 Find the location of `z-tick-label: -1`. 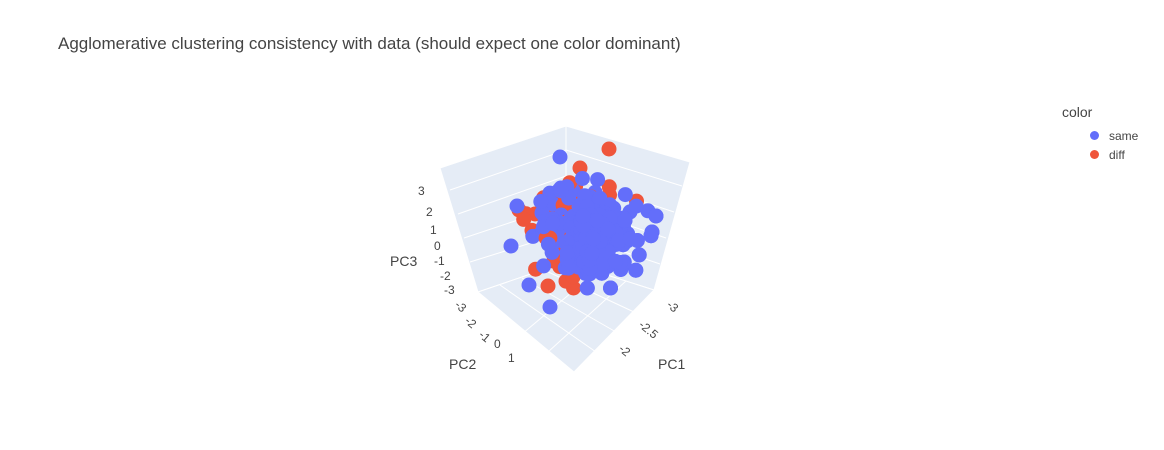

z-tick-label: -1 is located at coordinates (439, 261).